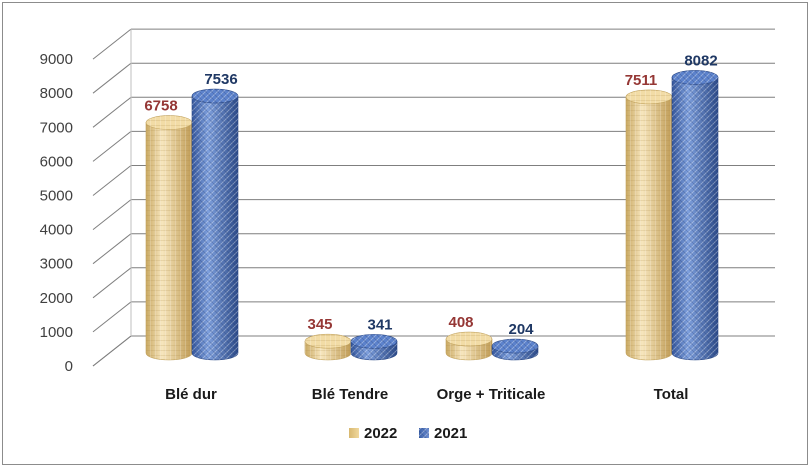 This screenshot has height=472, width=812. What do you see at coordinates (491, 394) in the screenshot?
I see `category-label: Orge + Triticale` at bounding box center [491, 394].